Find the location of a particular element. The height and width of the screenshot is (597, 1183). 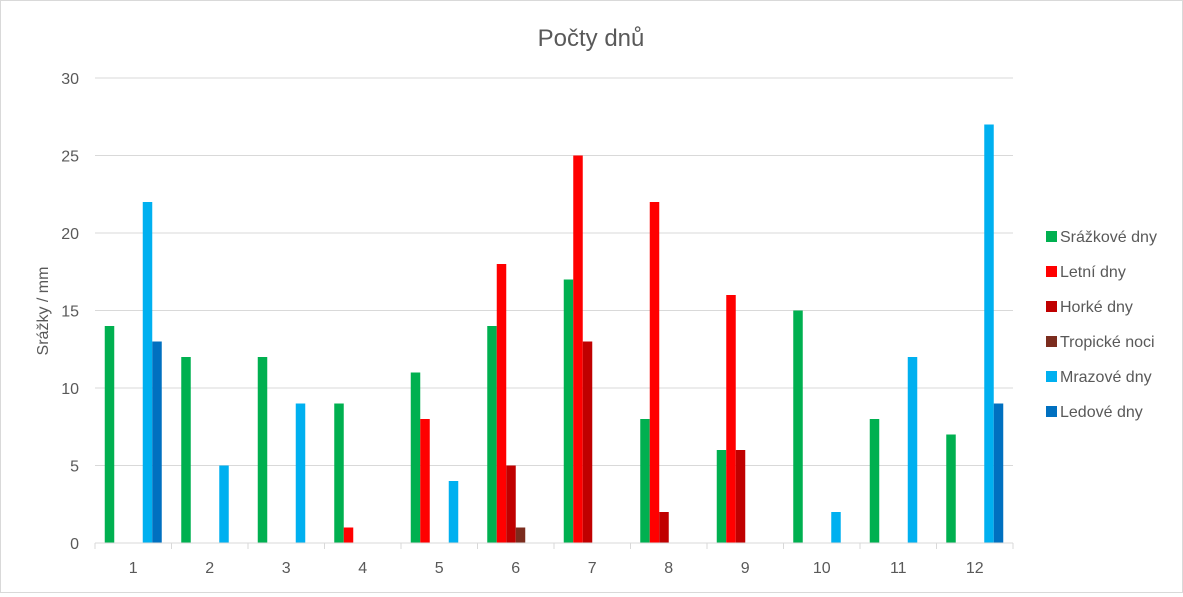

y-tick-label: 20 is located at coordinates (70, 234).